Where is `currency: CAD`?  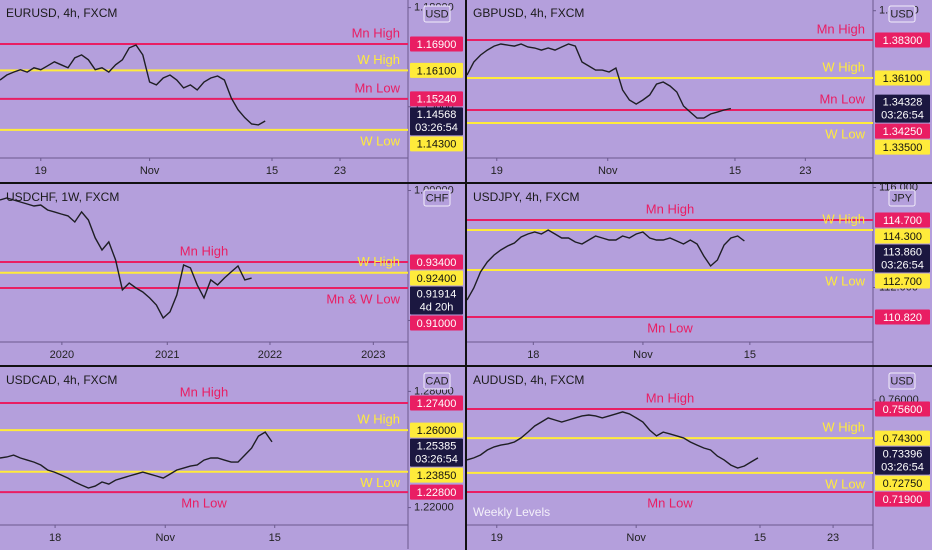
currency: CAD is located at coordinates (436, 381).